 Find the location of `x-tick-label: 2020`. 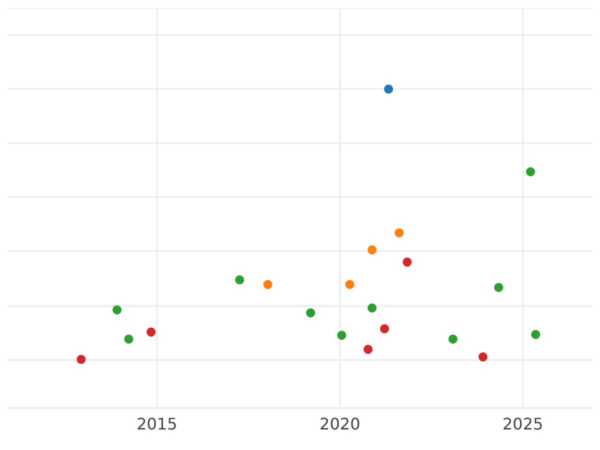

x-tick-label: 2020 is located at coordinates (340, 424).